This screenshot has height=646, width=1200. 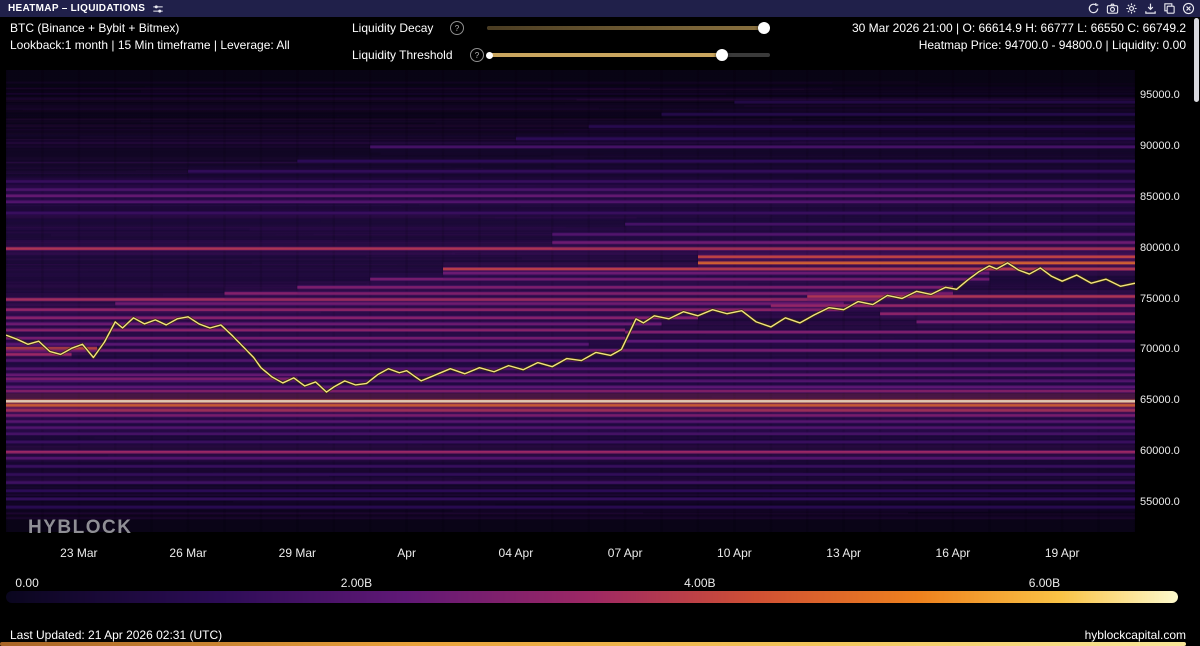 I want to click on titlebar: HEATMAP – LIQUIDATIONS, so click(x=600, y=8).